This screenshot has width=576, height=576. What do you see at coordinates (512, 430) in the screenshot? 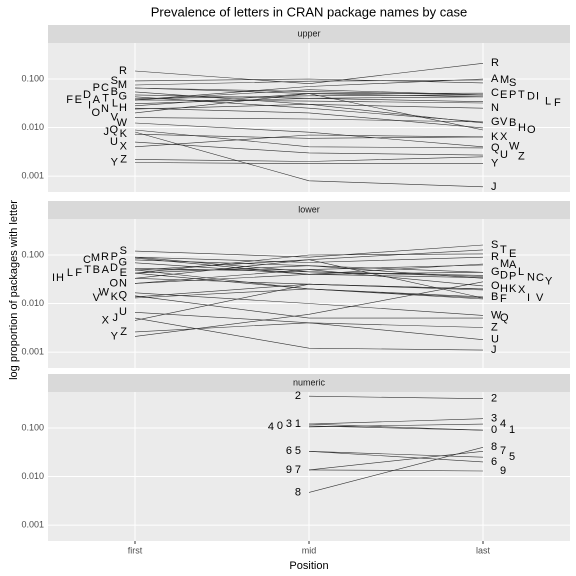
I see `point-label: 1` at bounding box center [512, 430].